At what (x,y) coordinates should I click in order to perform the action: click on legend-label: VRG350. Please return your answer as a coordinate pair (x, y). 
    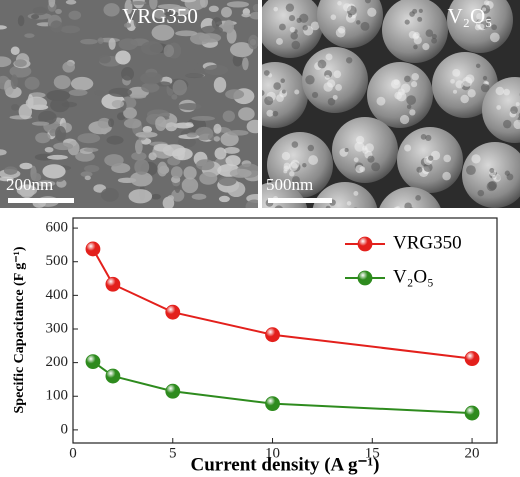
    Looking at the image, I should click on (427, 242).